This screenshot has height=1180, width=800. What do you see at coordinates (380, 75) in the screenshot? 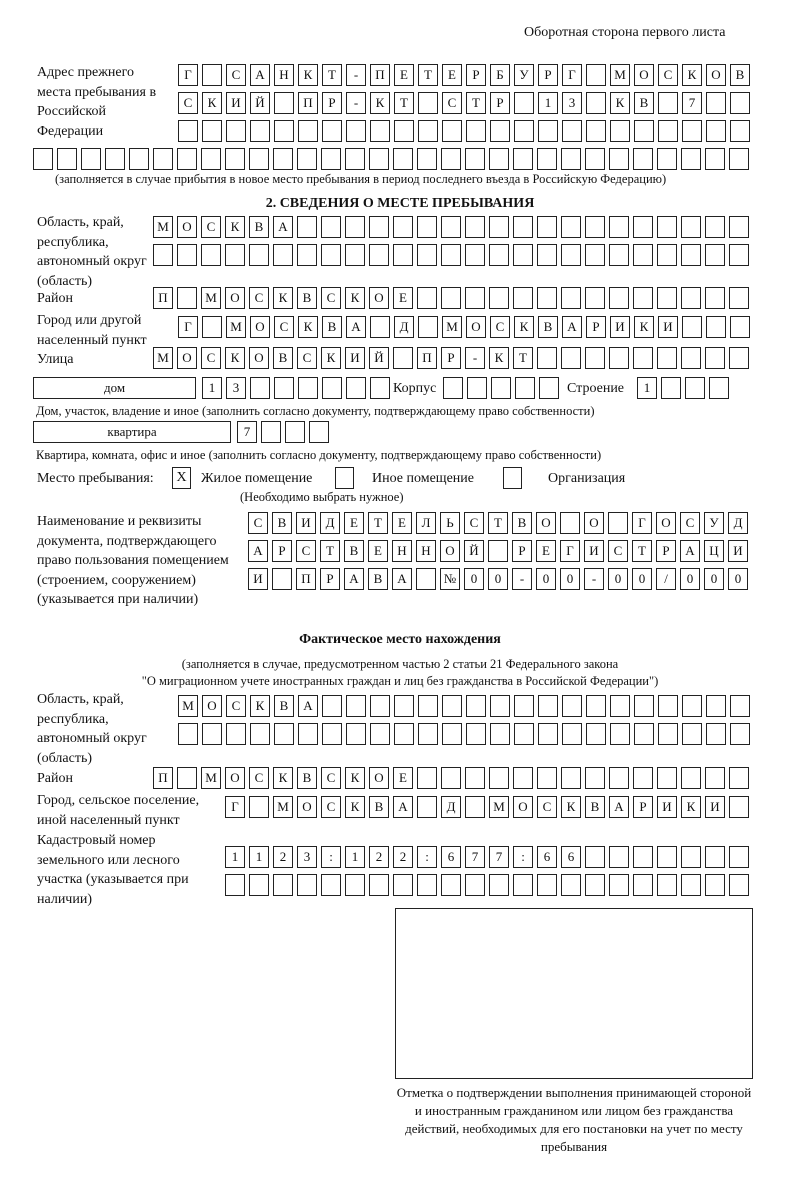
I see `char-cell: П` at bounding box center [380, 75].